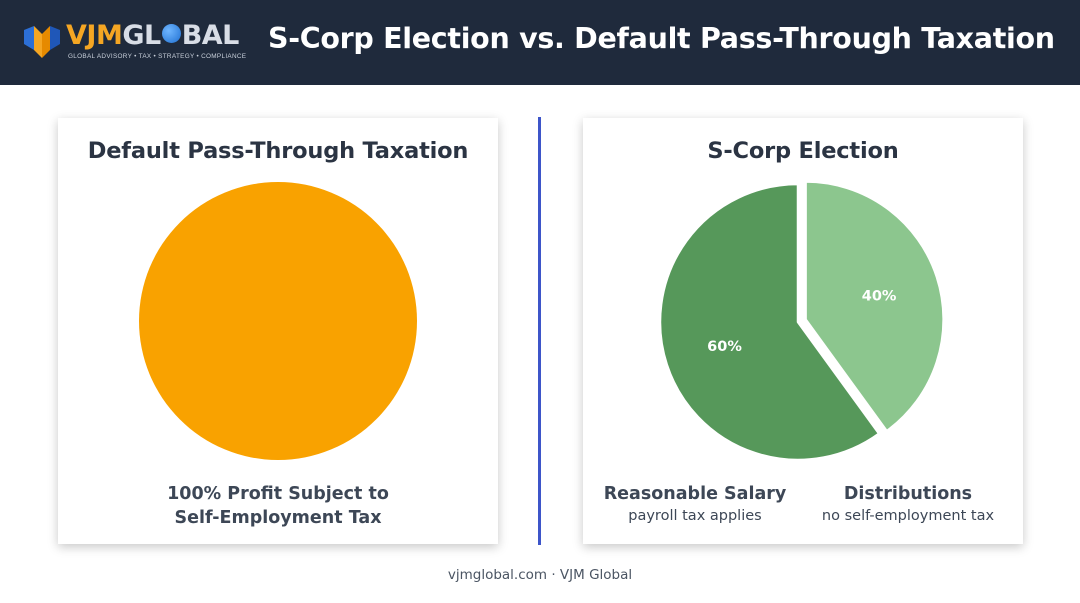 This screenshot has width=1080, height=603. Describe the element at coordinates (42, 42) in the screenshot. I see `brand-mark-icon` at that location.